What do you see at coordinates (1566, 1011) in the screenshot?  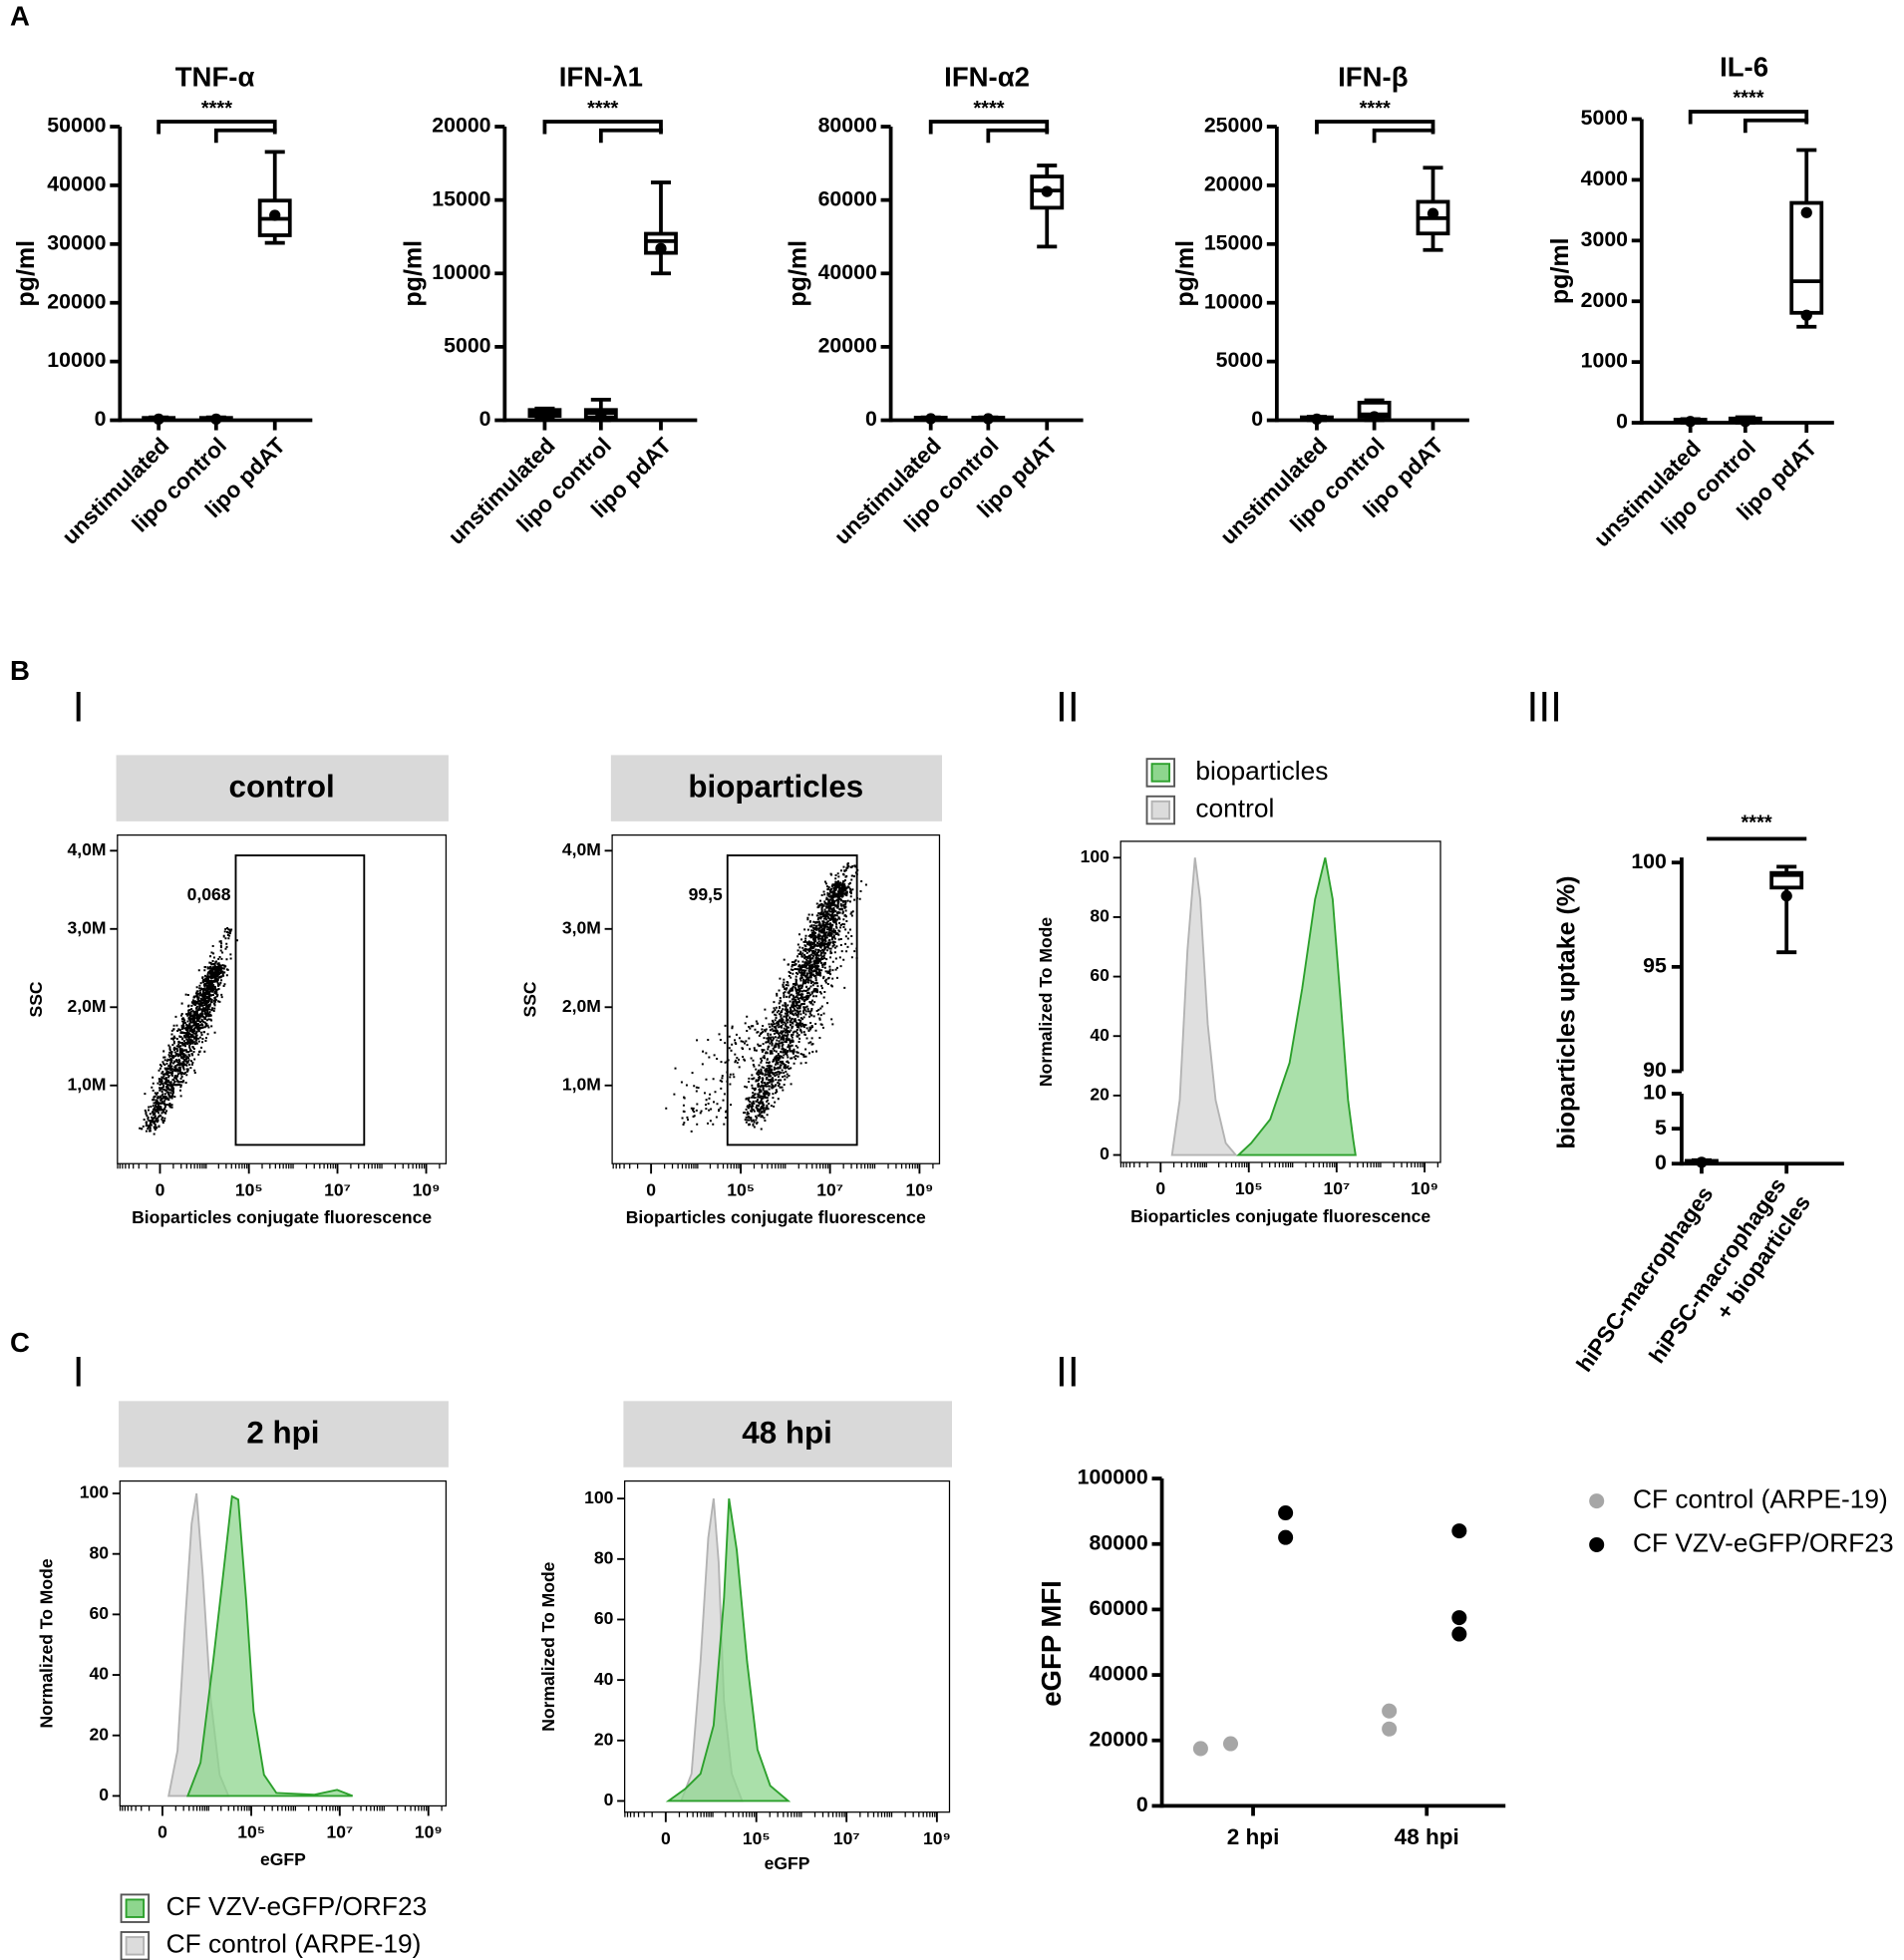 I see `axis-title: bioparticles uptake (%)` at bounding box center [1566, 1011].